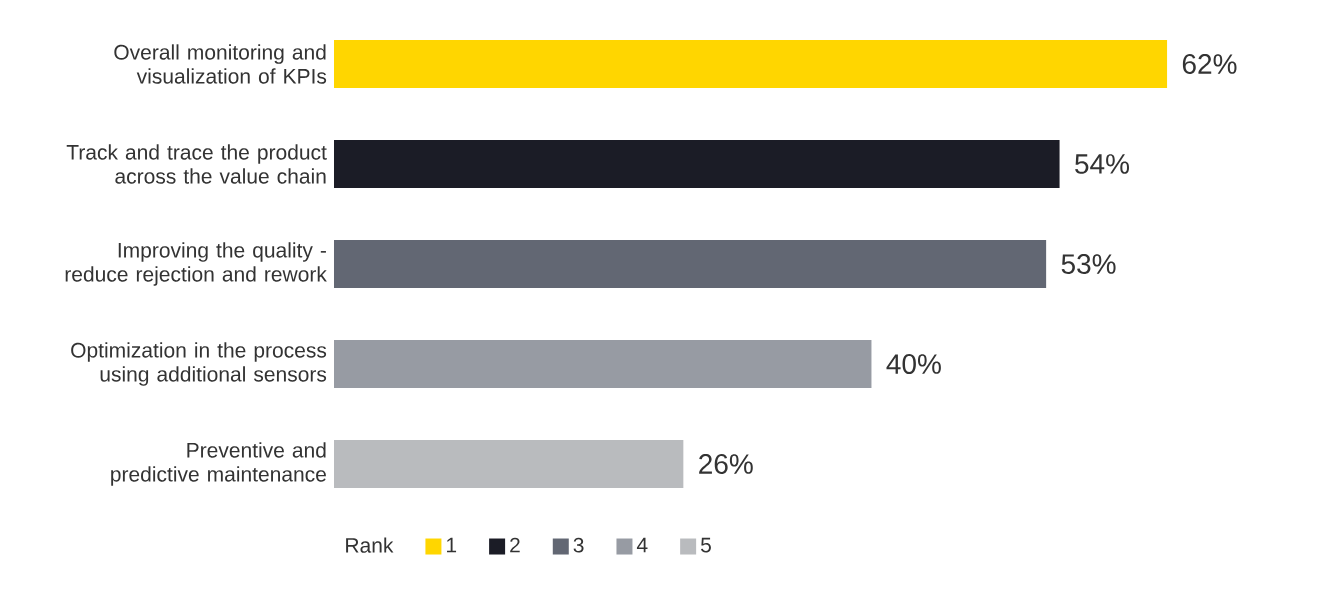 This screenshot has height=589, width=1322. I want to click on y-tick-label: Track and trace the product across the value chain, so click(196, 164).